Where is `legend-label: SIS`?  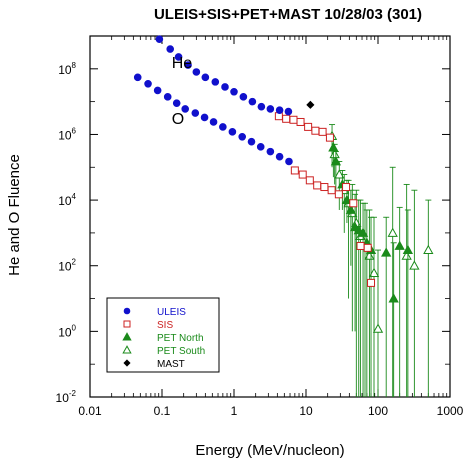
legend-label: SIS is located at coordinates (165, 325).